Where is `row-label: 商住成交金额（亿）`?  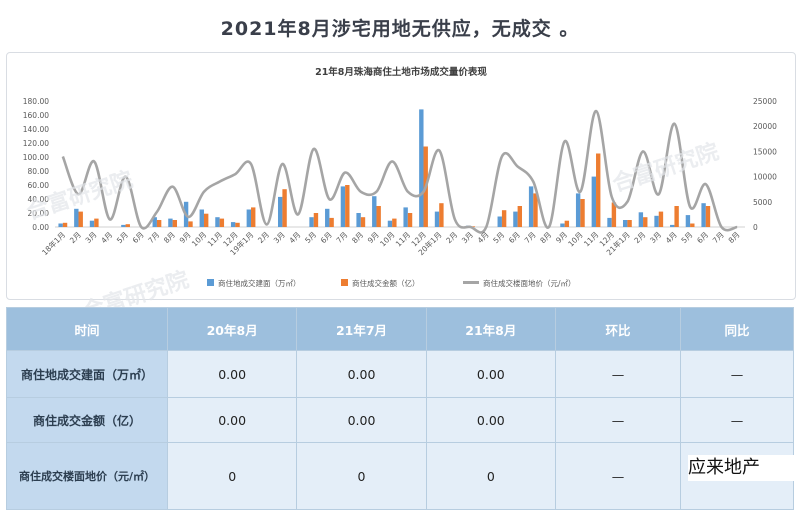 row-label: 商住成交金额（亿） is located at coordinates (87, 420).